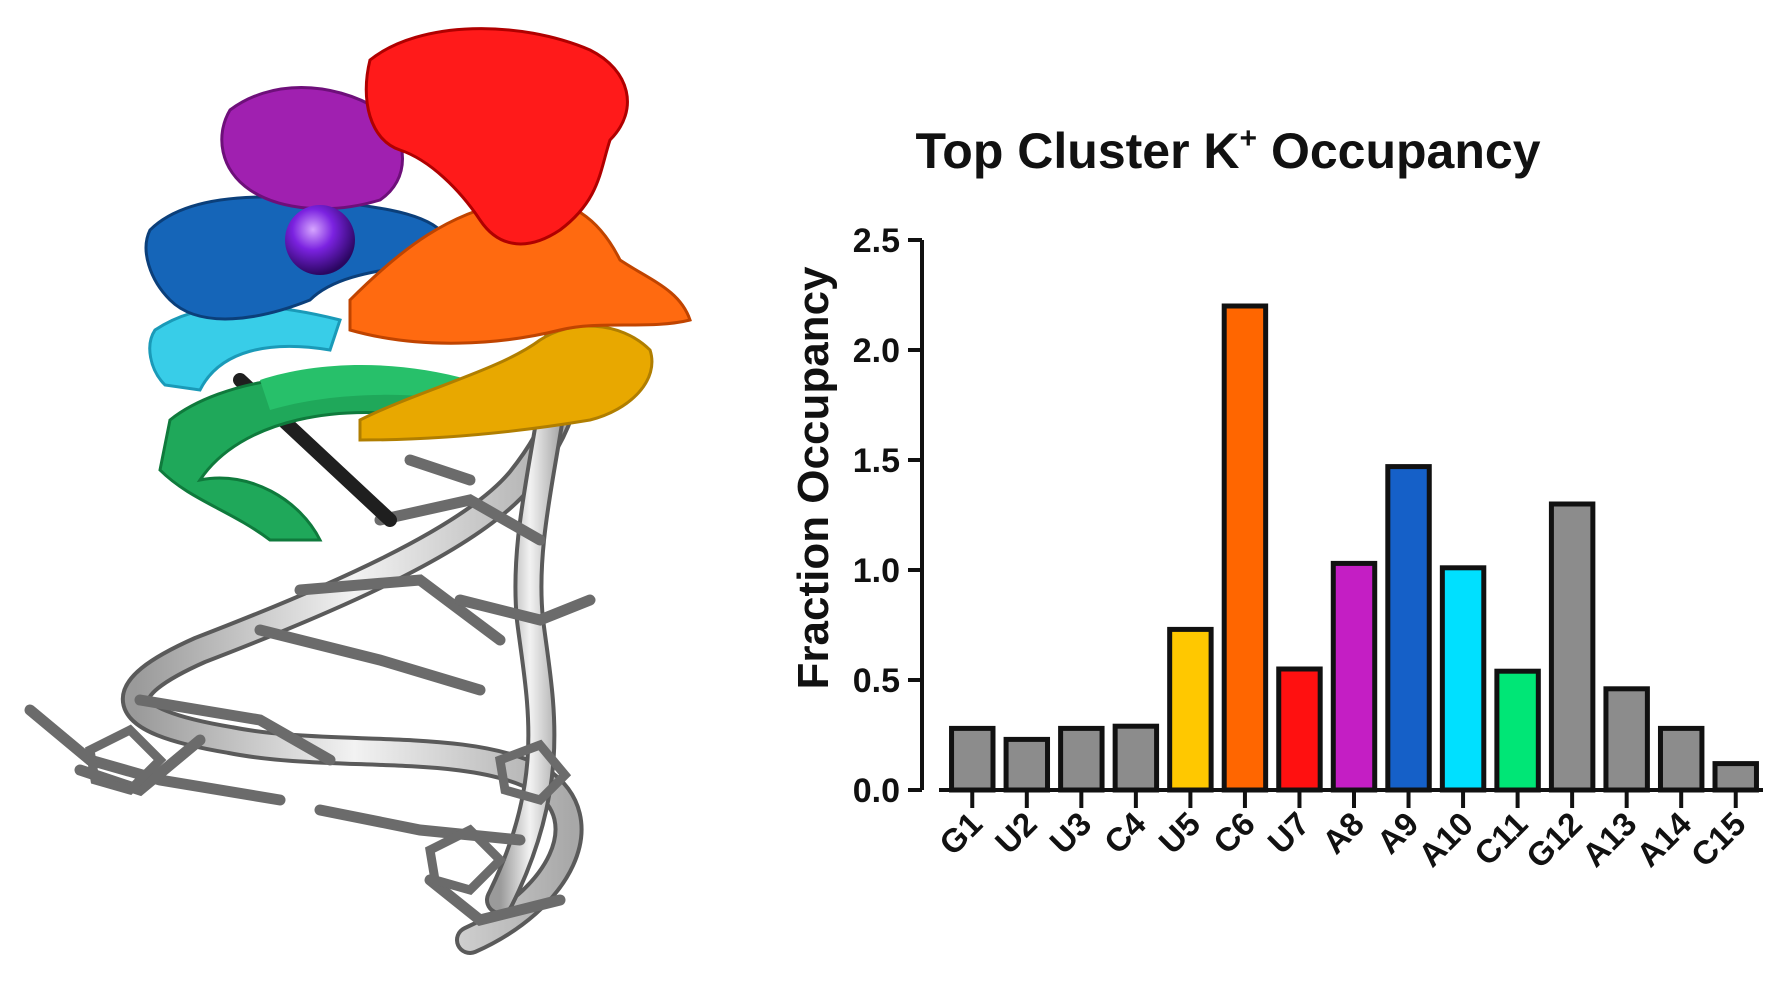 The width and height of the screenshot is (1776, 1000). Describe the element at coordinates (1245, 548) in the screenshot. I see `bar-c6` at that location.